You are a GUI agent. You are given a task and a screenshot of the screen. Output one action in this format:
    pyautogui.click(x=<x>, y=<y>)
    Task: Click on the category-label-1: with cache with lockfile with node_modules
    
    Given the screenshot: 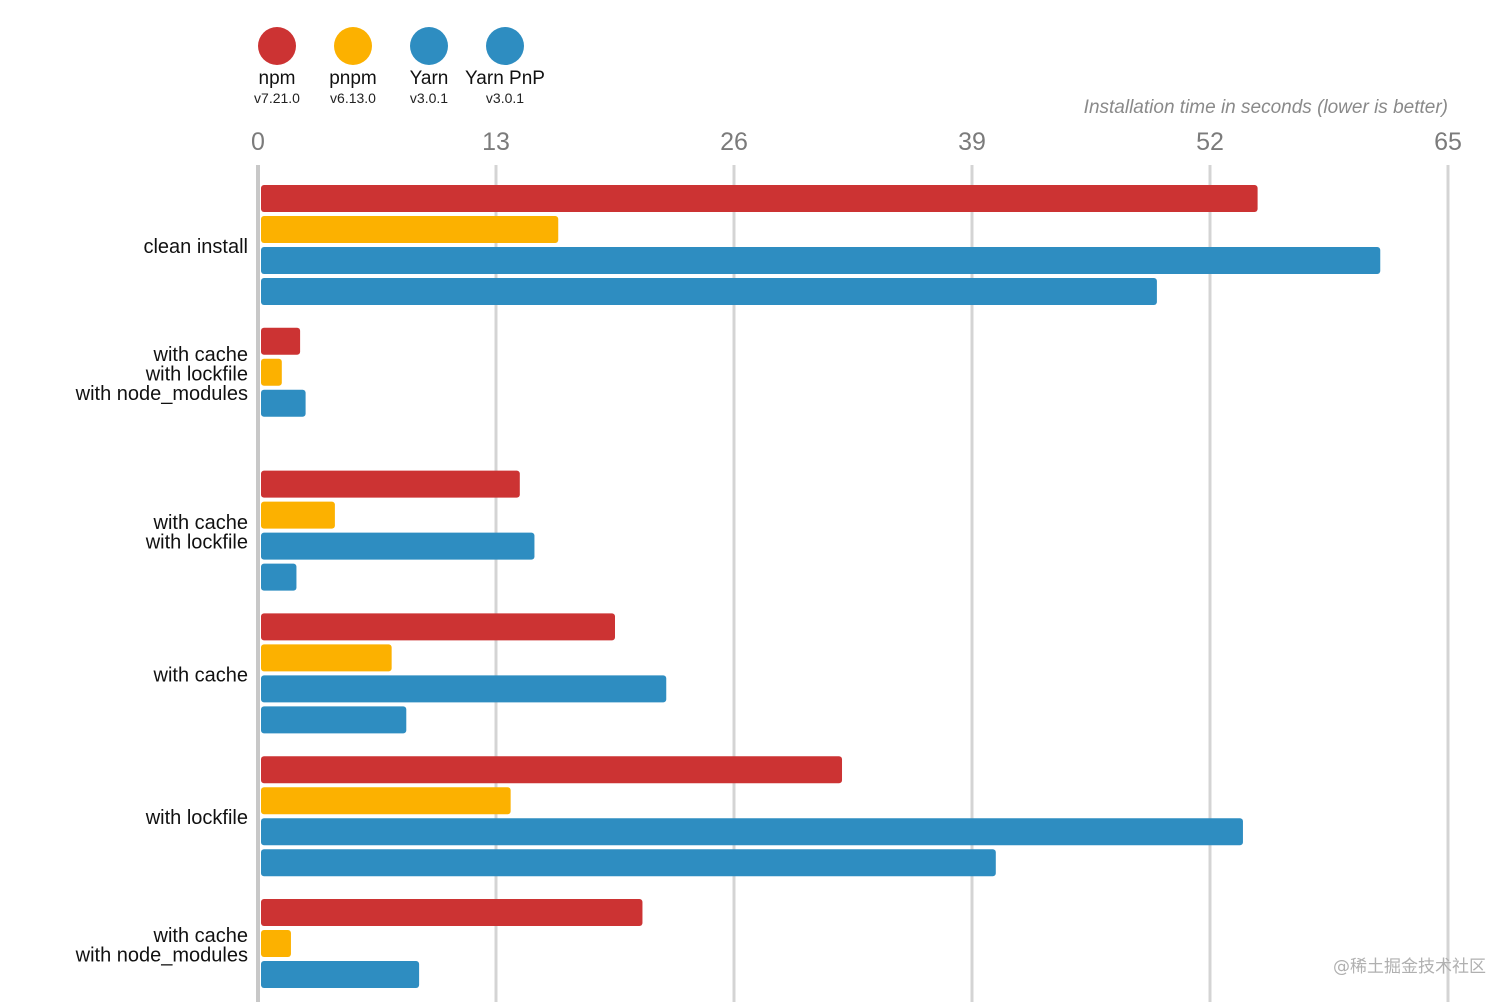 What is the action you would take?
    pyautogui.click(x=161, y=374)
    